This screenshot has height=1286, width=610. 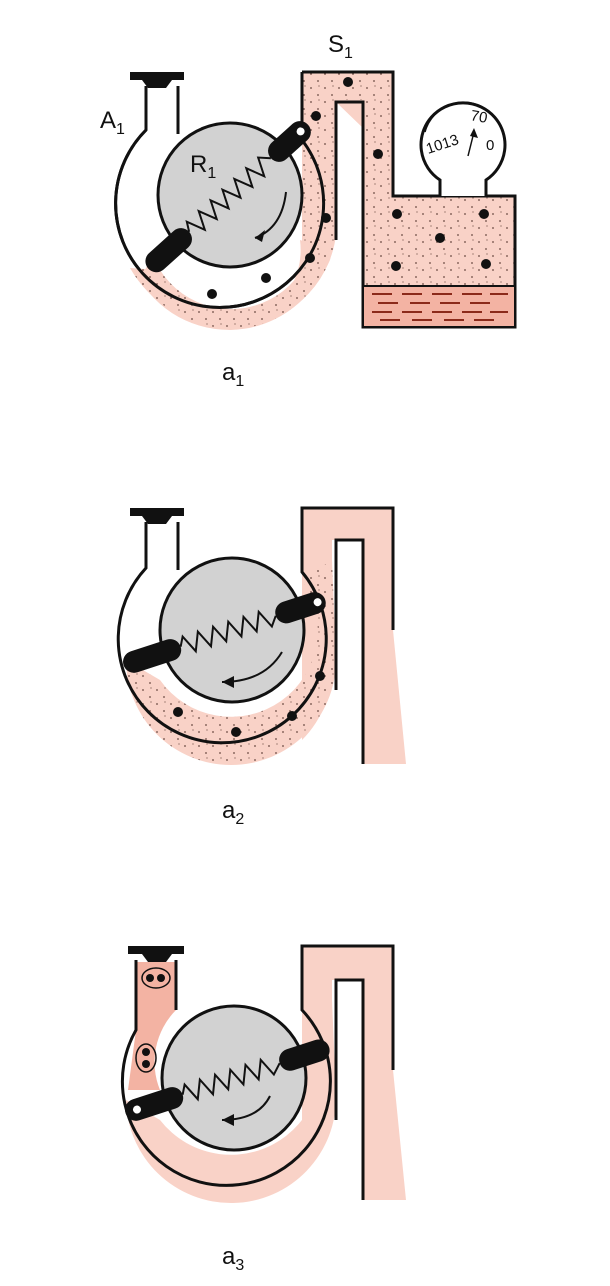 I want to click on gauge-scale-right: 0, so click(x=490, y=145).